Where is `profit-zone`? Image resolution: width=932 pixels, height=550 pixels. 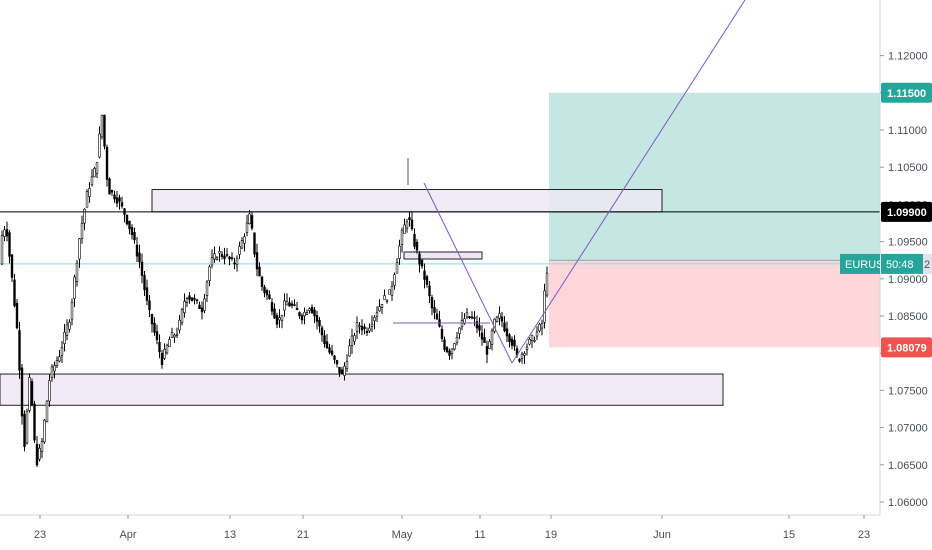
profit-zone is located at coordinates (714, 176).